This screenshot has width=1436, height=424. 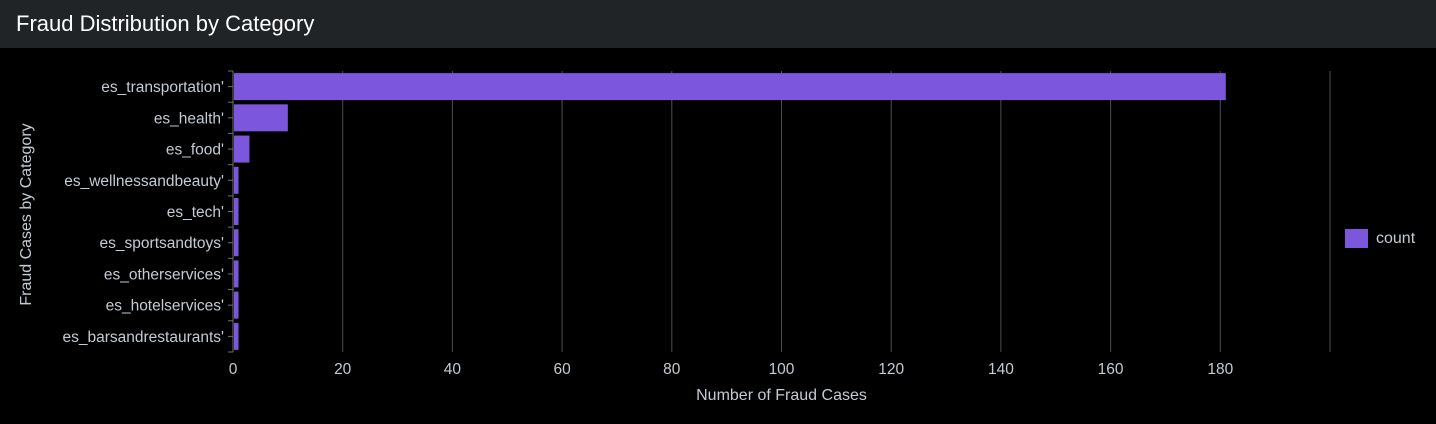 What do you see at coordinates (891, 369) in the screenshot?
I see `x-tick-label: 120` at bounding box center [891, 369].